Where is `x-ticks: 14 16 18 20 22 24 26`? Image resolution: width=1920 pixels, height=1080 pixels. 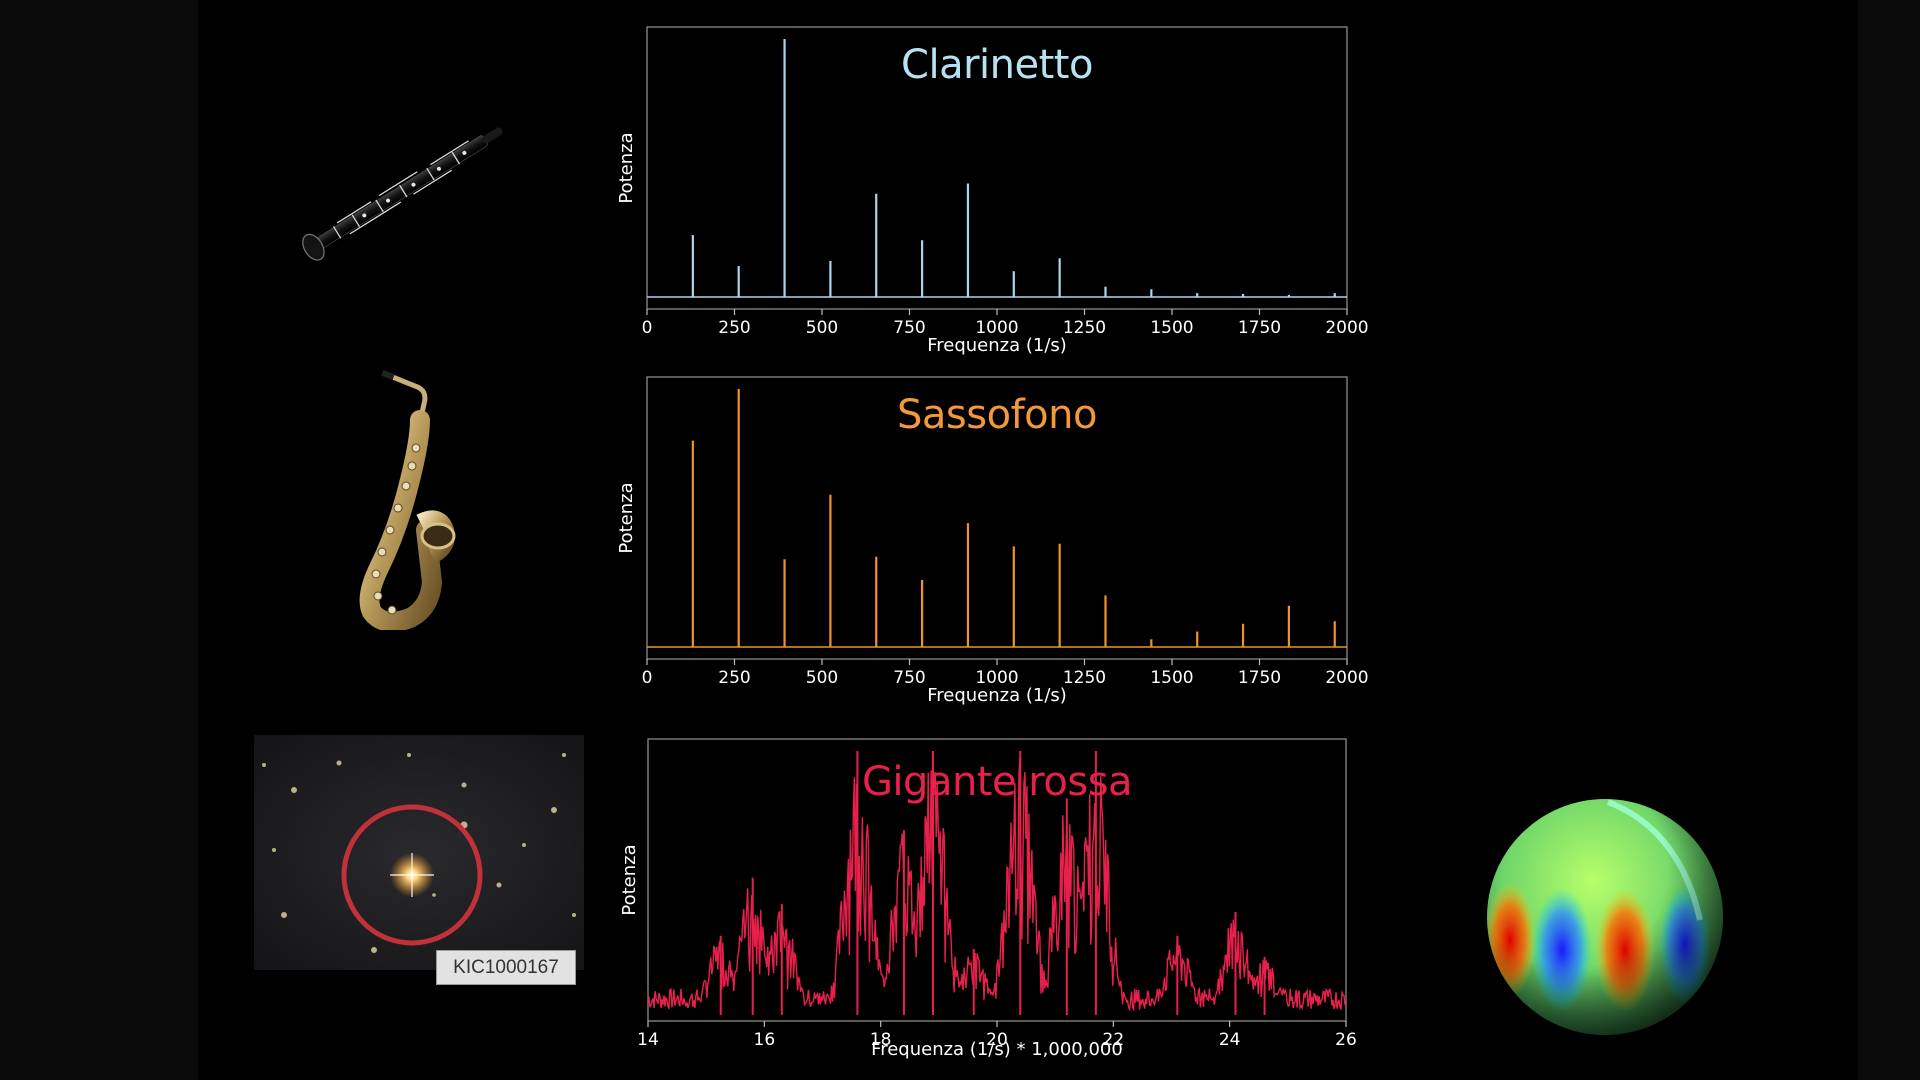 x-ticks: 14 16 18 20 22 24 26 is located at coordinates (997, 1035).